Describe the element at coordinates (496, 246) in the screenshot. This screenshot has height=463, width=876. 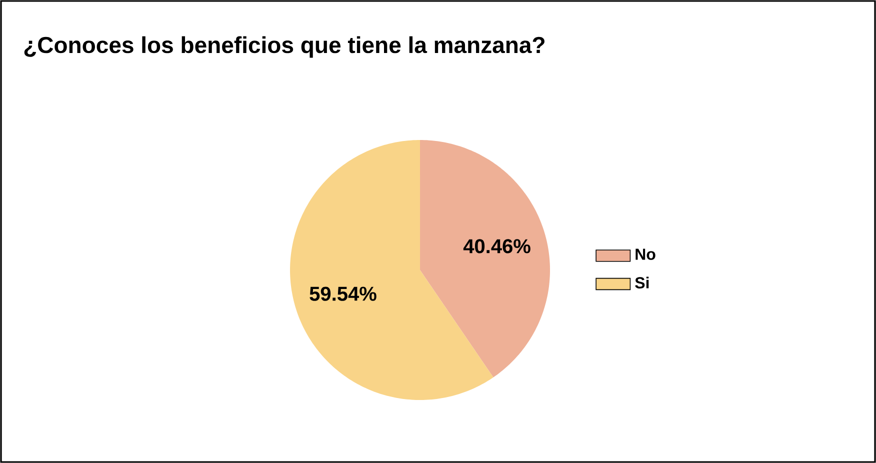
I see `data-label: 40.46%` at that location.